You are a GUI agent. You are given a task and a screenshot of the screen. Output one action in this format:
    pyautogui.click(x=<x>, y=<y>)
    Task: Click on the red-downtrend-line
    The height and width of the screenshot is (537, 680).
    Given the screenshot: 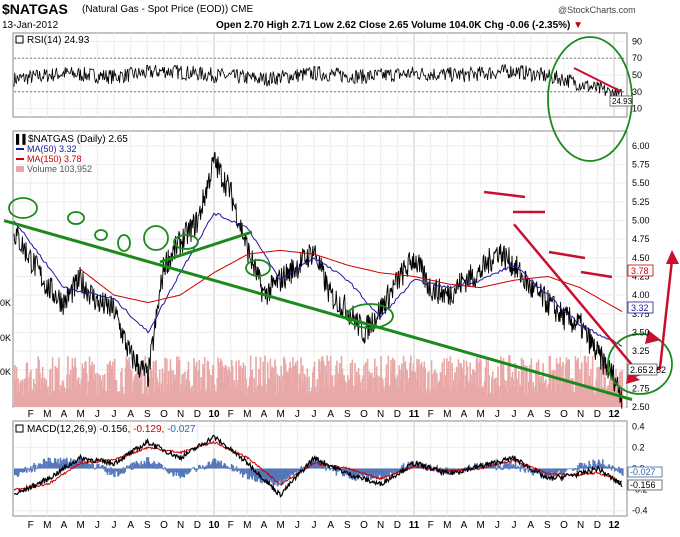 What is the action you would take?
    pyautogui.click(x=575, y=297)
    